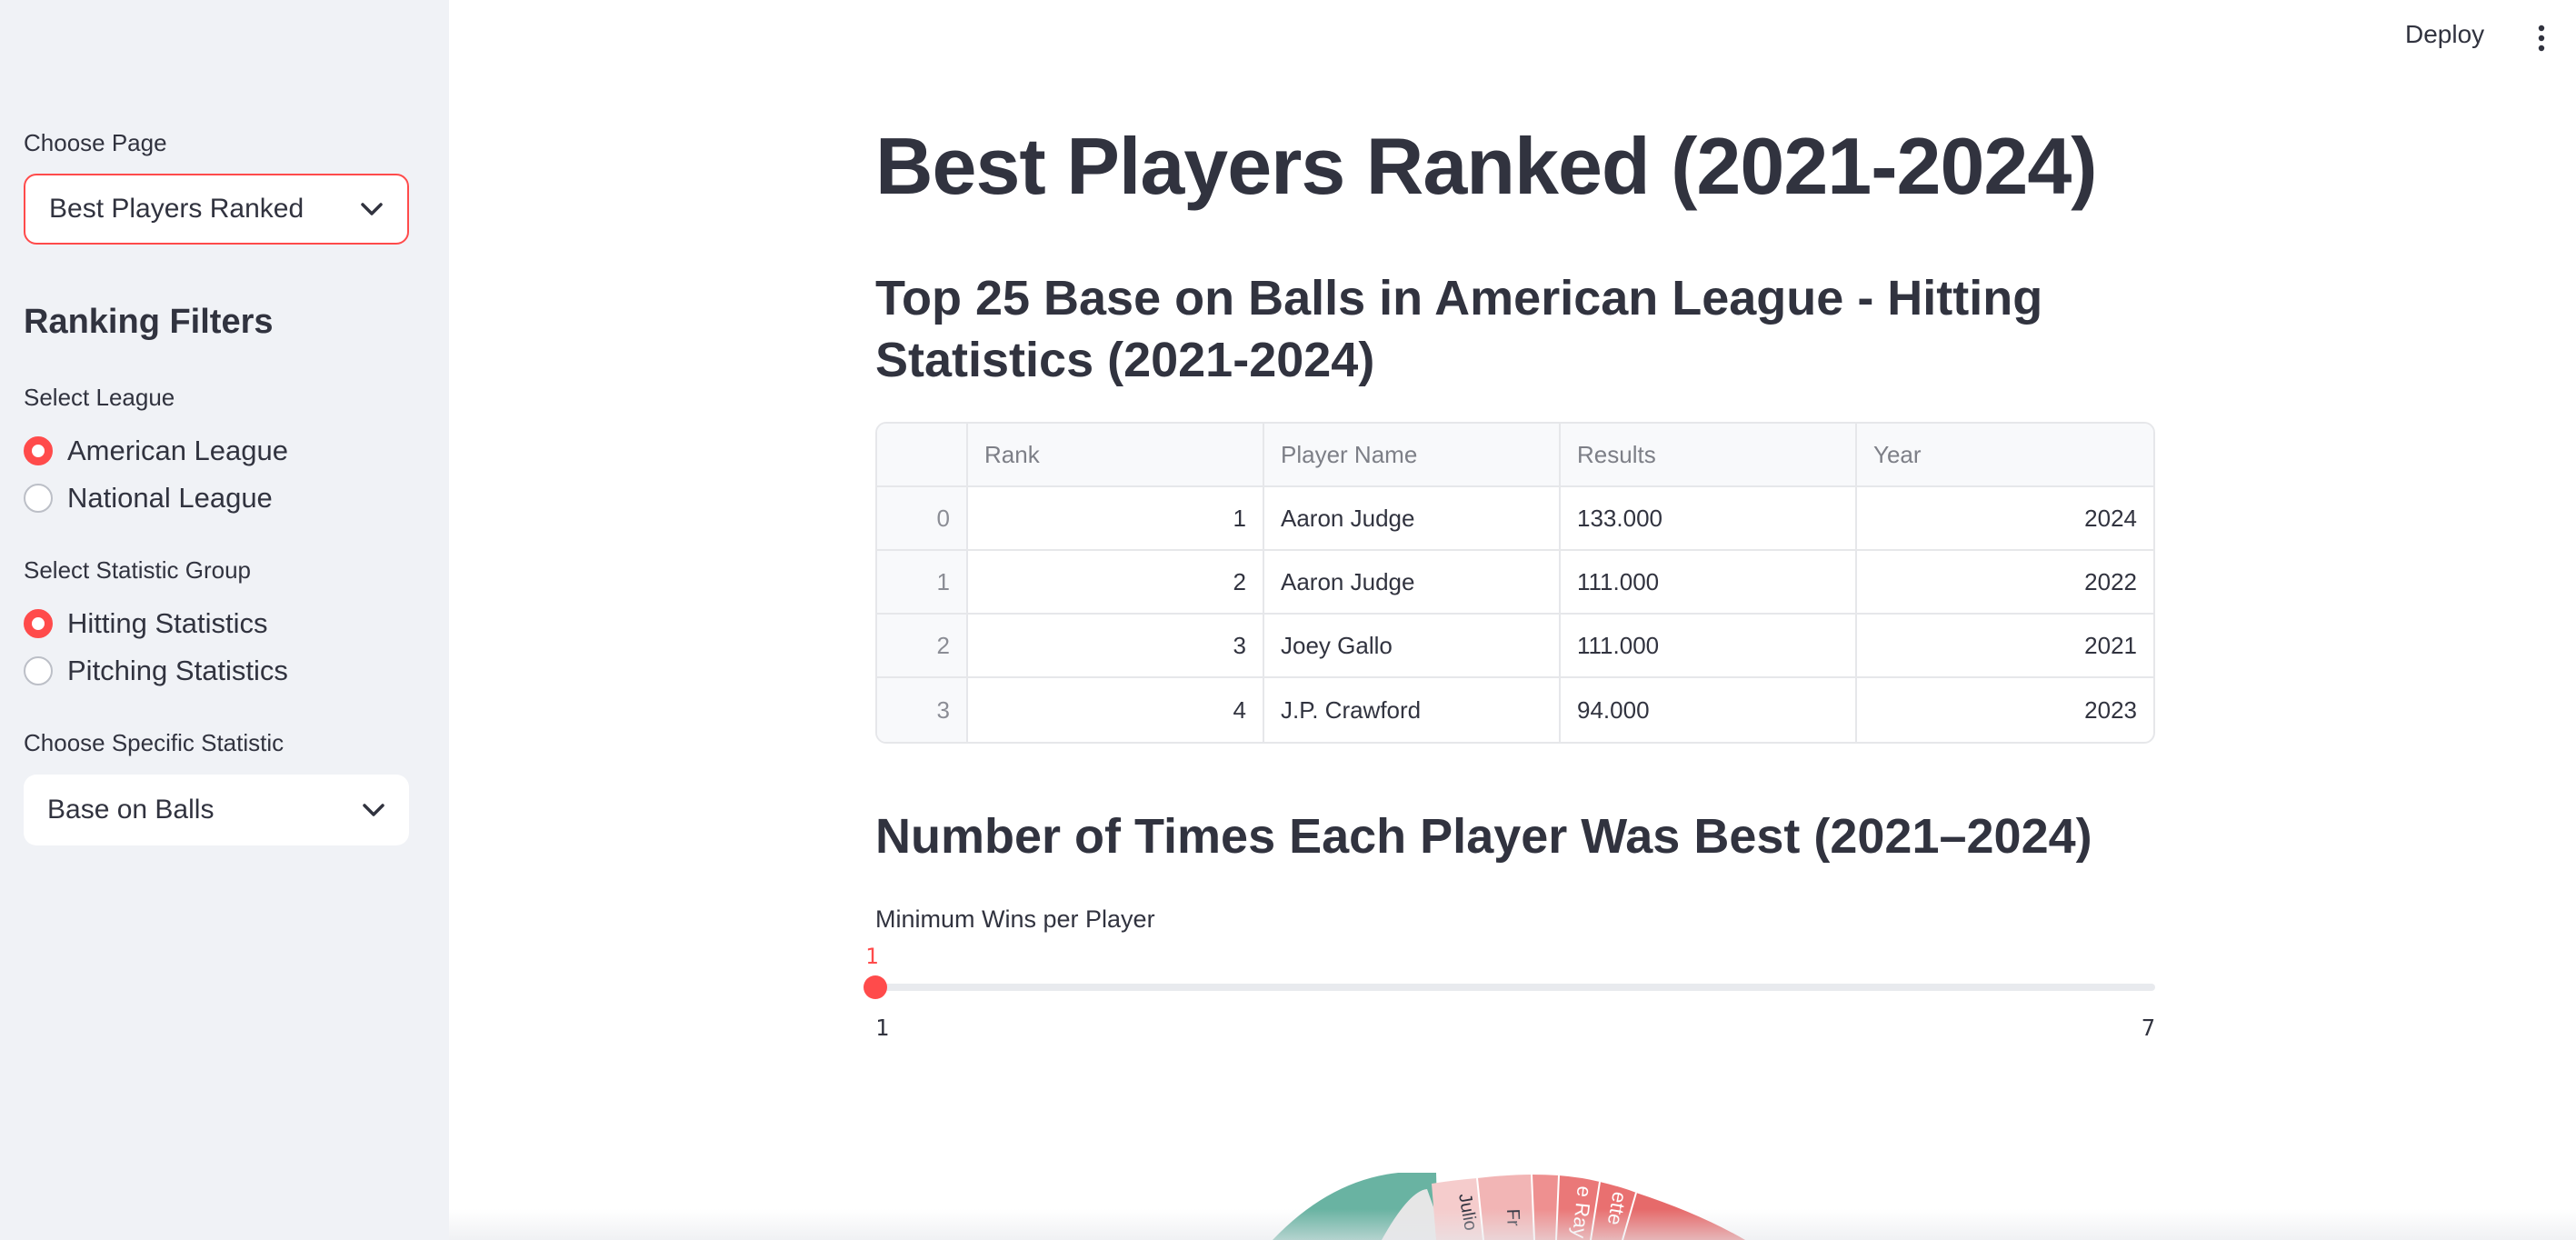 This screenshot has width=2576, height=1240. I want to click on slider-track, so click(1515, 987).